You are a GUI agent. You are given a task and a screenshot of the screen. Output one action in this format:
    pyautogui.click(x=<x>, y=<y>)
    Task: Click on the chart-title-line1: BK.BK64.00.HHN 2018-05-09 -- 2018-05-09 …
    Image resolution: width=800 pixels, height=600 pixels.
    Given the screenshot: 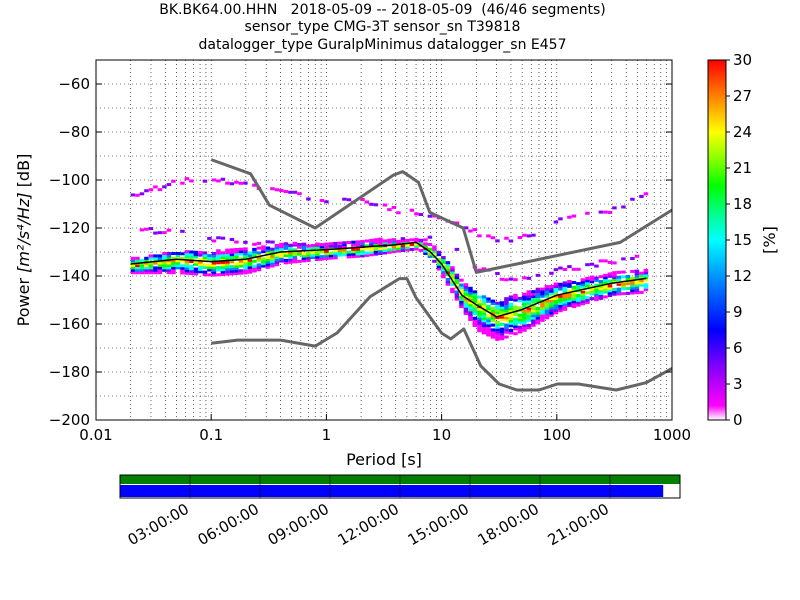 What is the action you would take?
    pyautogui.click(x=382, y=10)
    